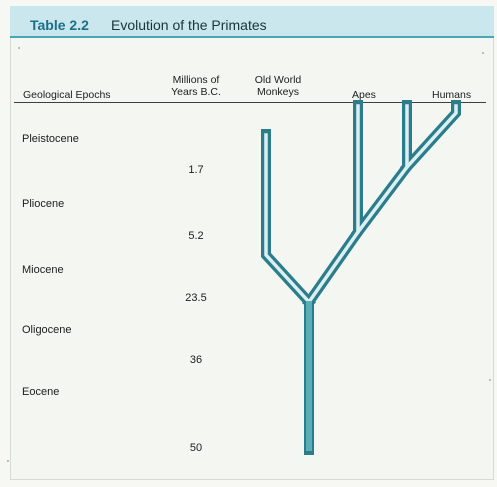 The width and height of the screenshot is (497, 487). I want to click on old-world-monkeys-heading: Old World Monkeys, so click(278, 86).